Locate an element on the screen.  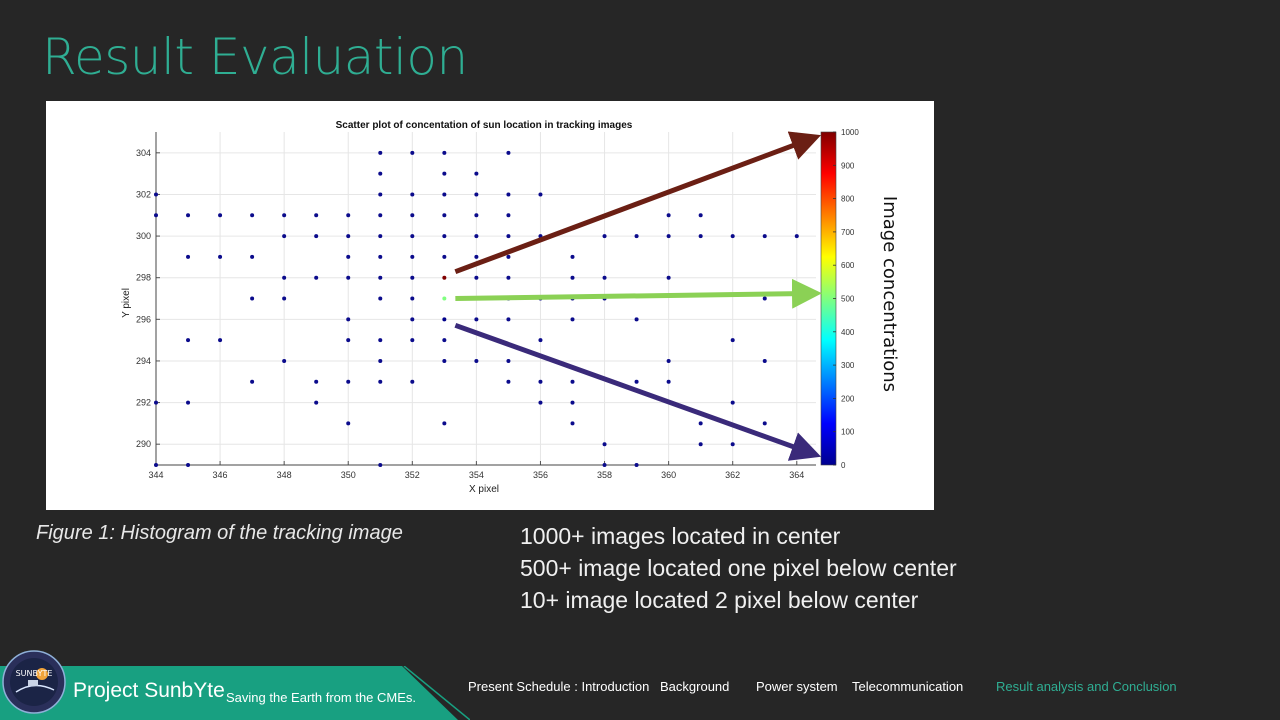
nav-present-schedule: Present Schedule : Introduction is located at coordinates (559, 686).